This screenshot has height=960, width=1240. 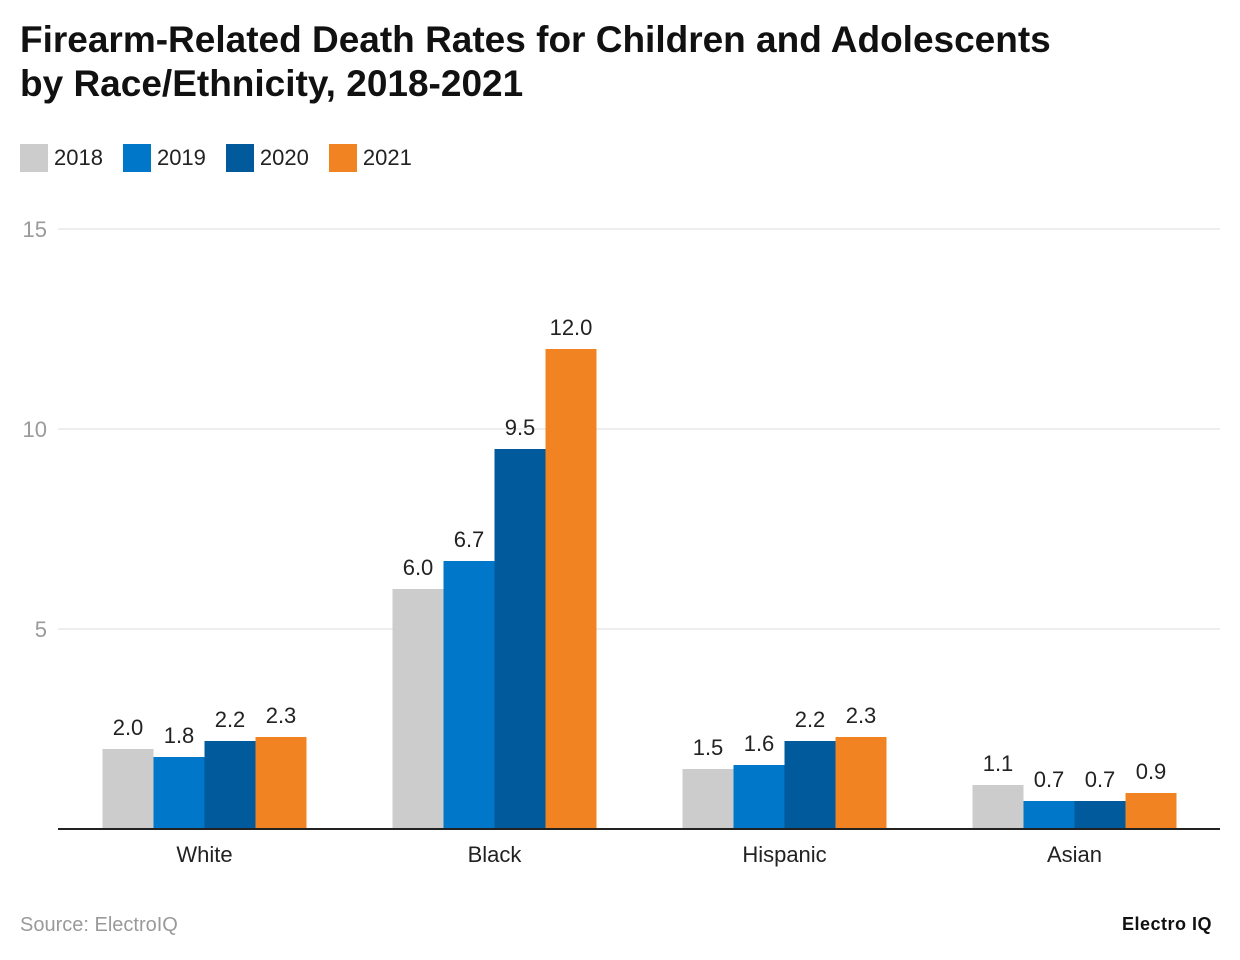 I want to click on legend-swatch-2020, so click(x=239, y=158).